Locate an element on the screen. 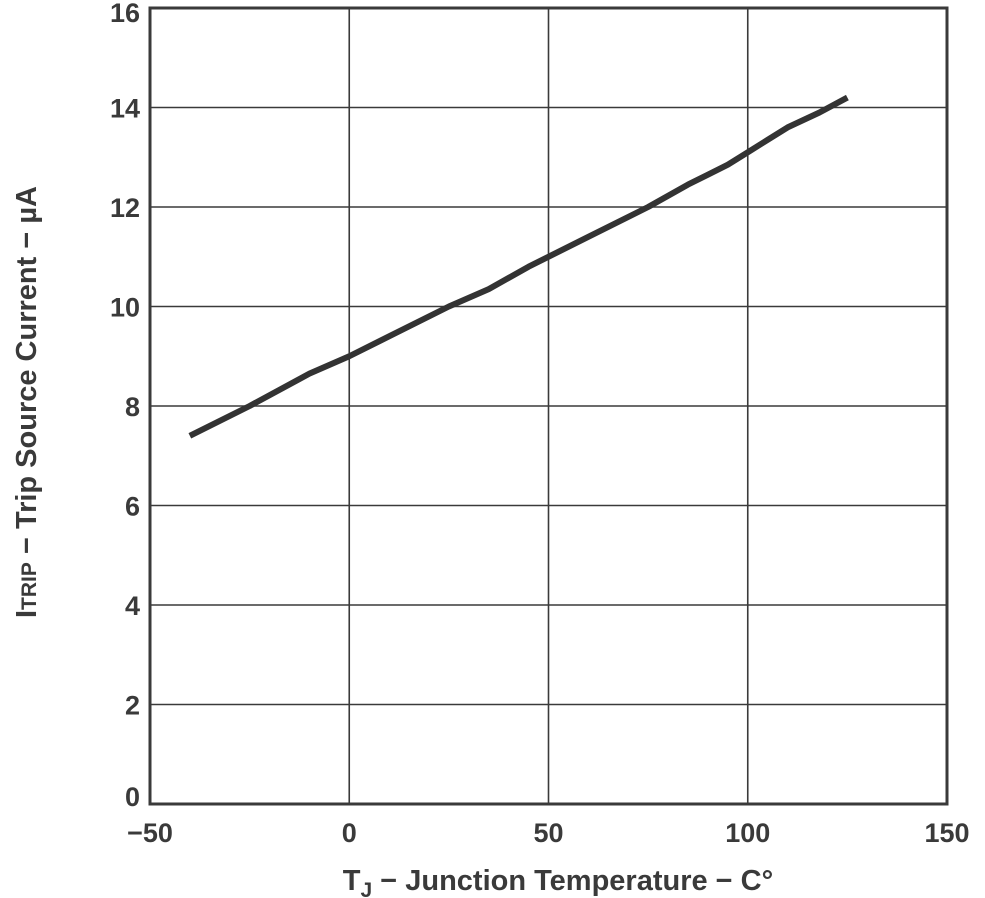 The width and height of the screenshot is (985, 898). y-tick-label: 6 is located at coordinates (132, 507).